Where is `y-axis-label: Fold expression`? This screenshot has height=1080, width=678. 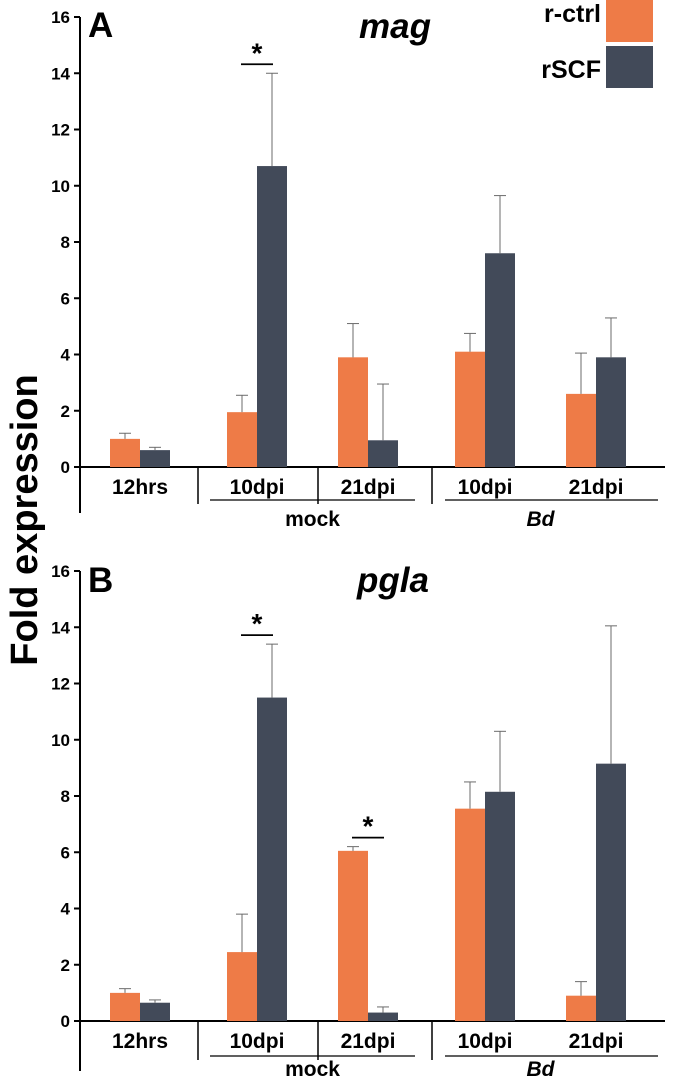
y-axis-label: Fold expression is located at coordinates (25, 519).